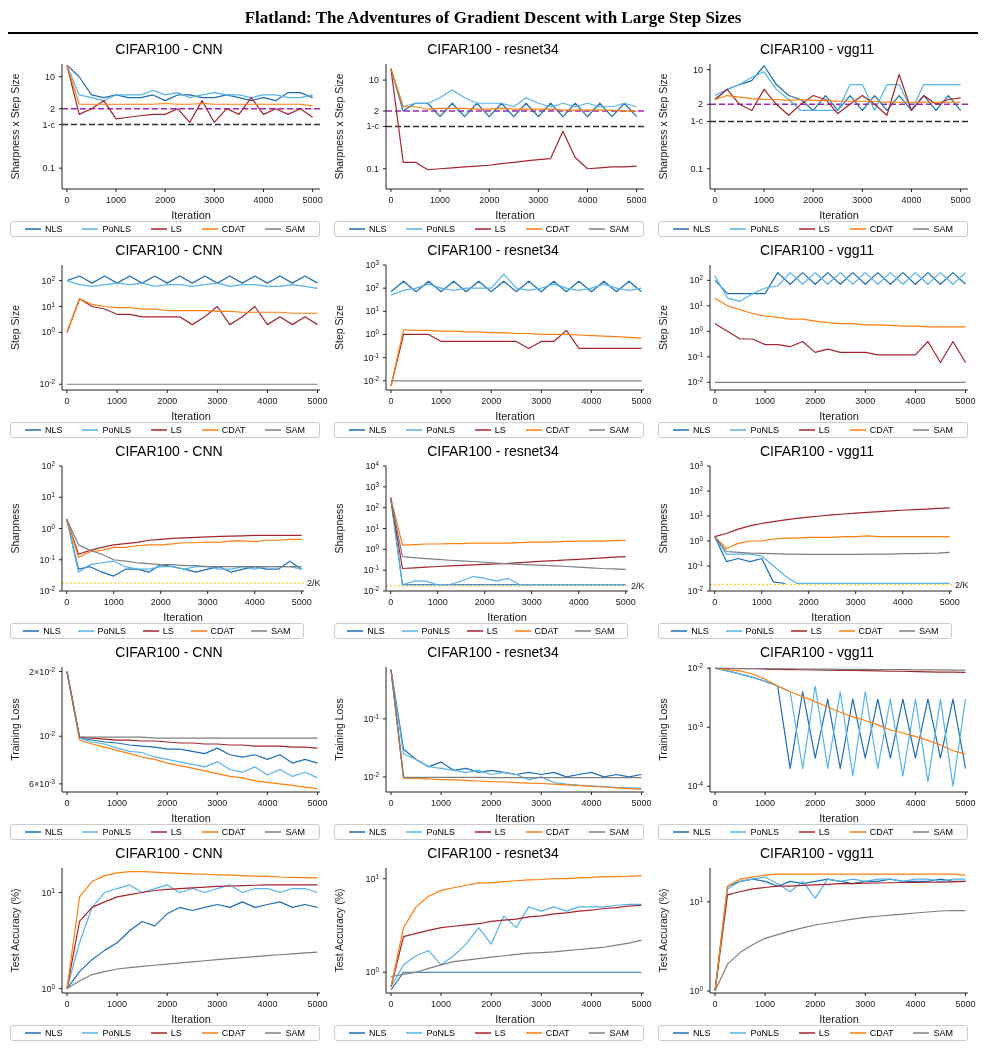 This screenshot has height=1053, width=986. What do you see at coordinates (339, 327) in the screenshot?
I see `y-axis-title: Step Size` at bounding box center [339, 327].